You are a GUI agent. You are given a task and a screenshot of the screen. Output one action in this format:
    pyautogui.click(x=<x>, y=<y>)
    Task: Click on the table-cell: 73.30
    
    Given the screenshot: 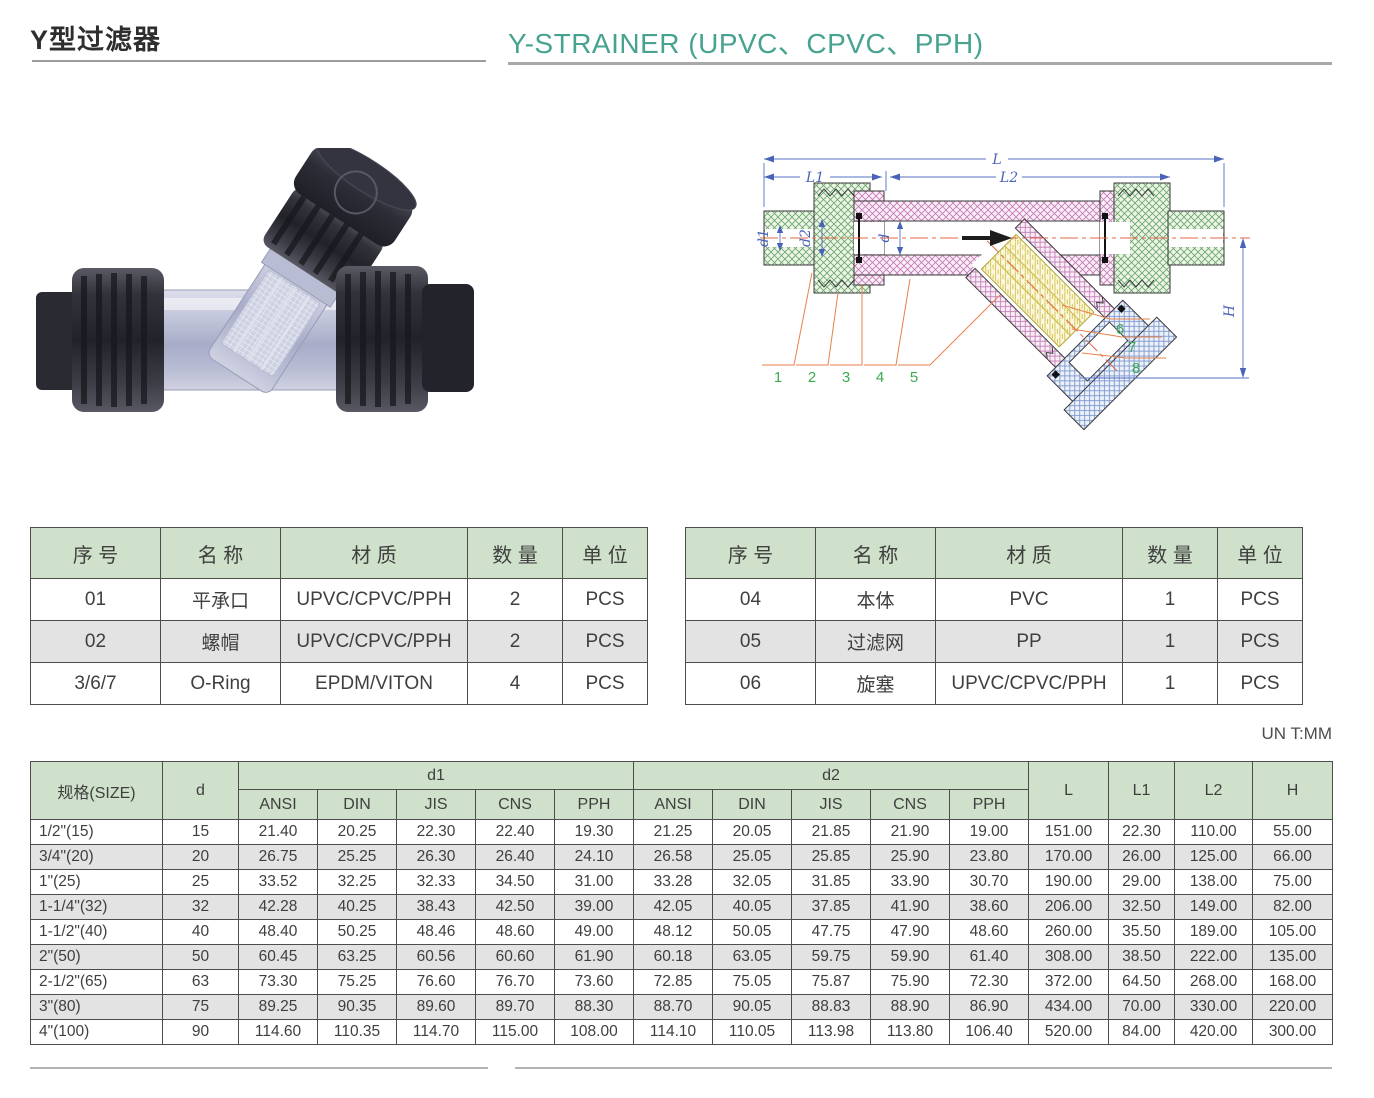 What is the action you would take?
    pyautogui.click(x=278, y=982)
    